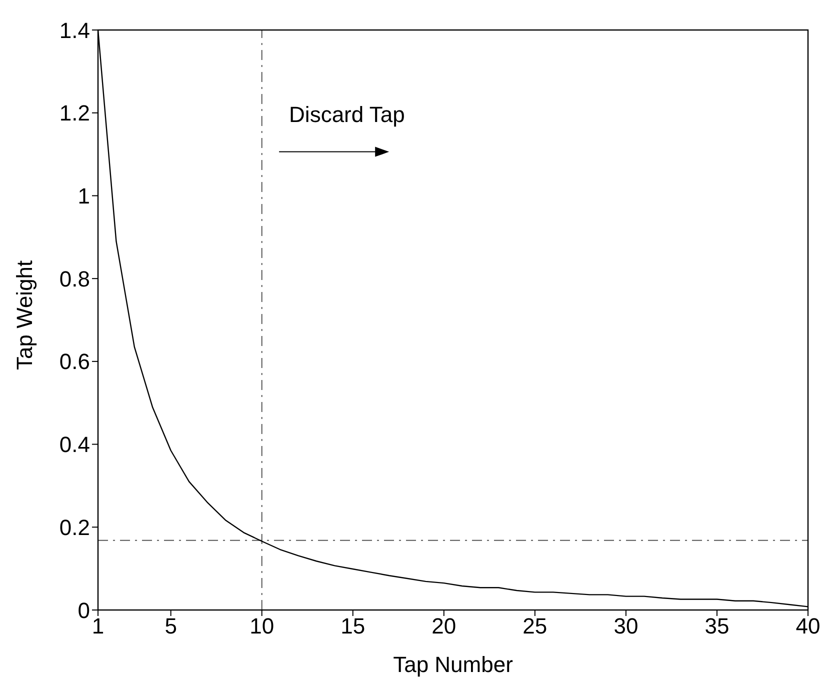 The image size is (832, 690). What do you see at coordinates (74, 445) in the screenshot?
I see `y-tick-label: 0.4` at bounding box center [74, 445].